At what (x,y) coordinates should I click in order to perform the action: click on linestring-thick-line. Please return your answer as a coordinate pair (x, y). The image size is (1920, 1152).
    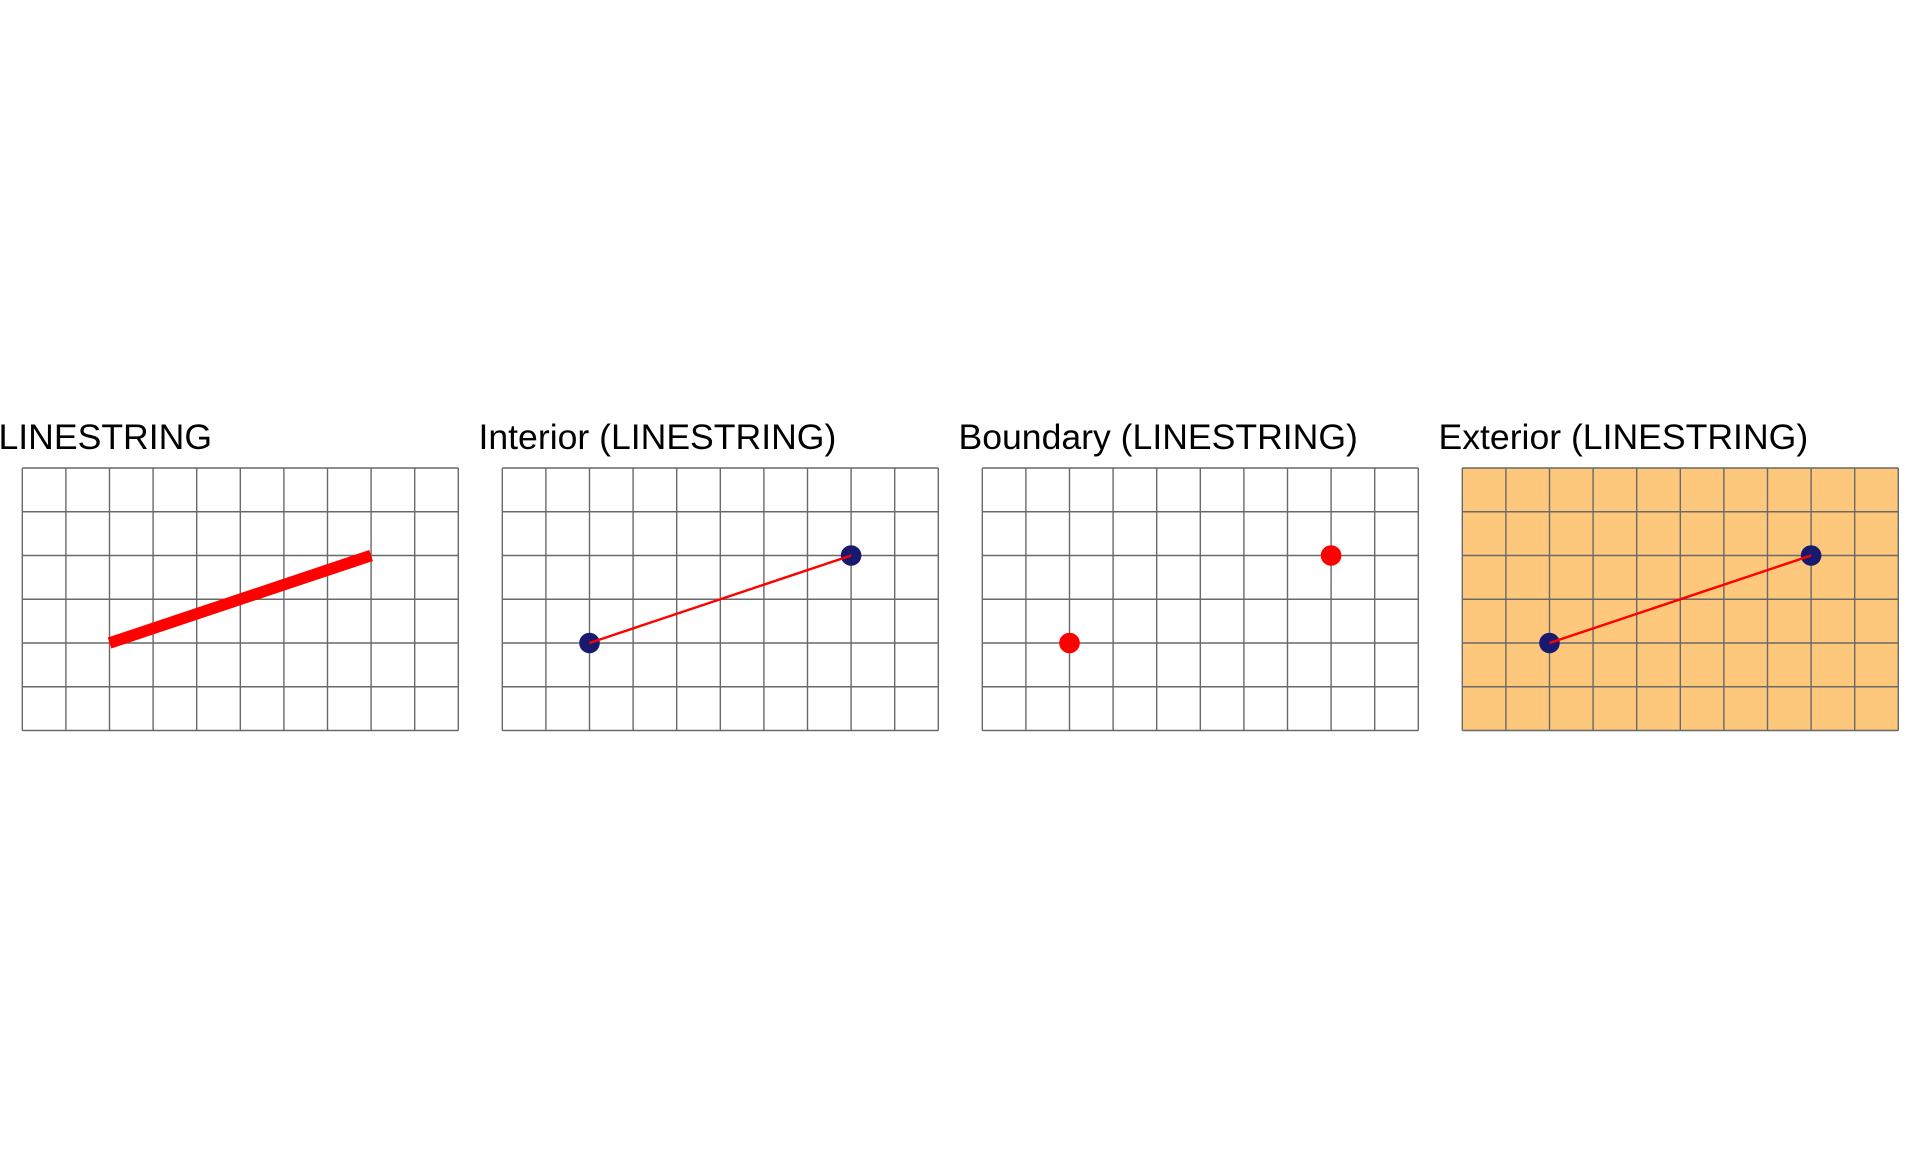
    Looking at the image, I should click on (240, 599).